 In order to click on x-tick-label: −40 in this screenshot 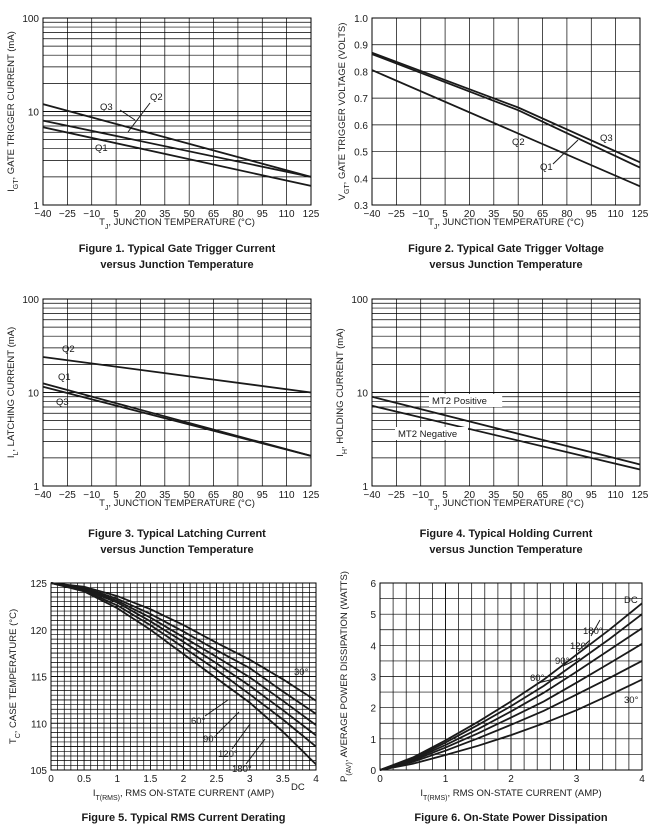, I will do `click(43, 495)`.